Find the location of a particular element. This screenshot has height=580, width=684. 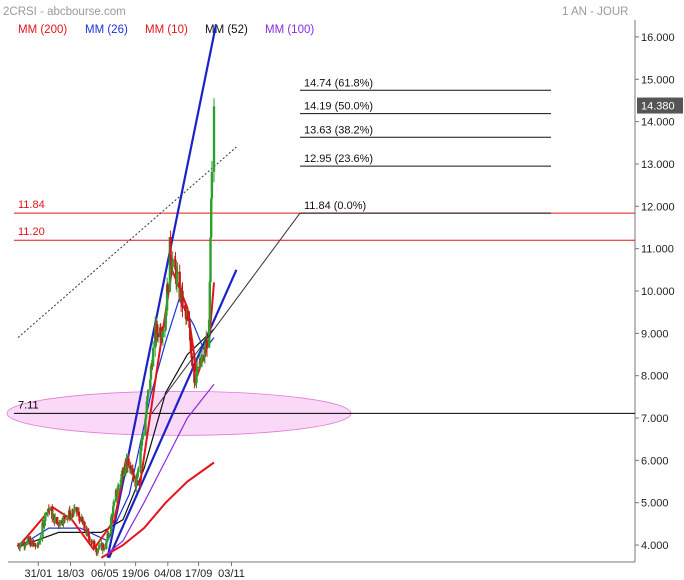

level-label-0: 11.84 is located at coordinates (31, 205).